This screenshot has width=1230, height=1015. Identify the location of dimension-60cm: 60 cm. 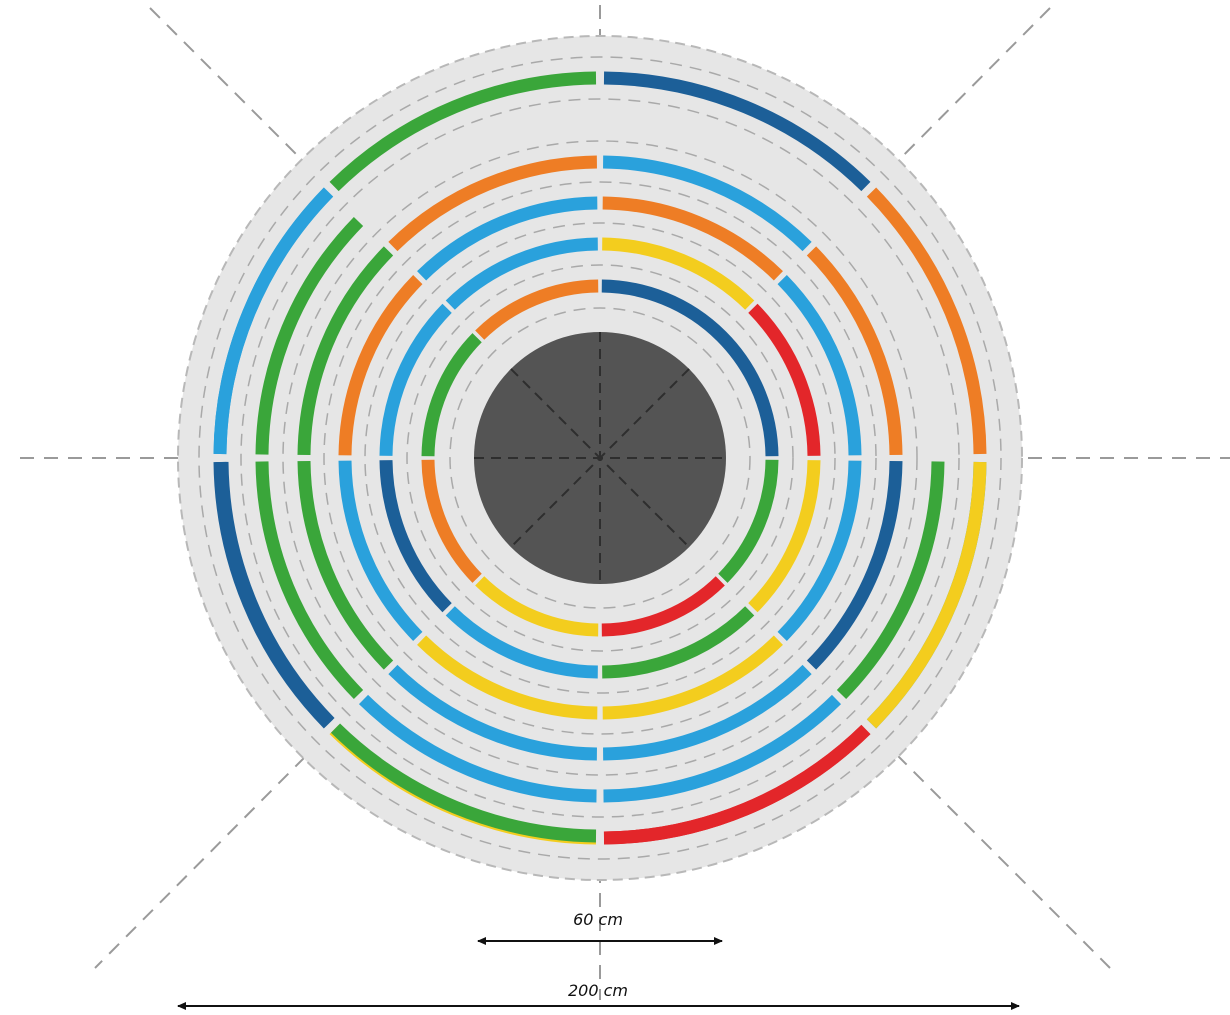
(600, 927).